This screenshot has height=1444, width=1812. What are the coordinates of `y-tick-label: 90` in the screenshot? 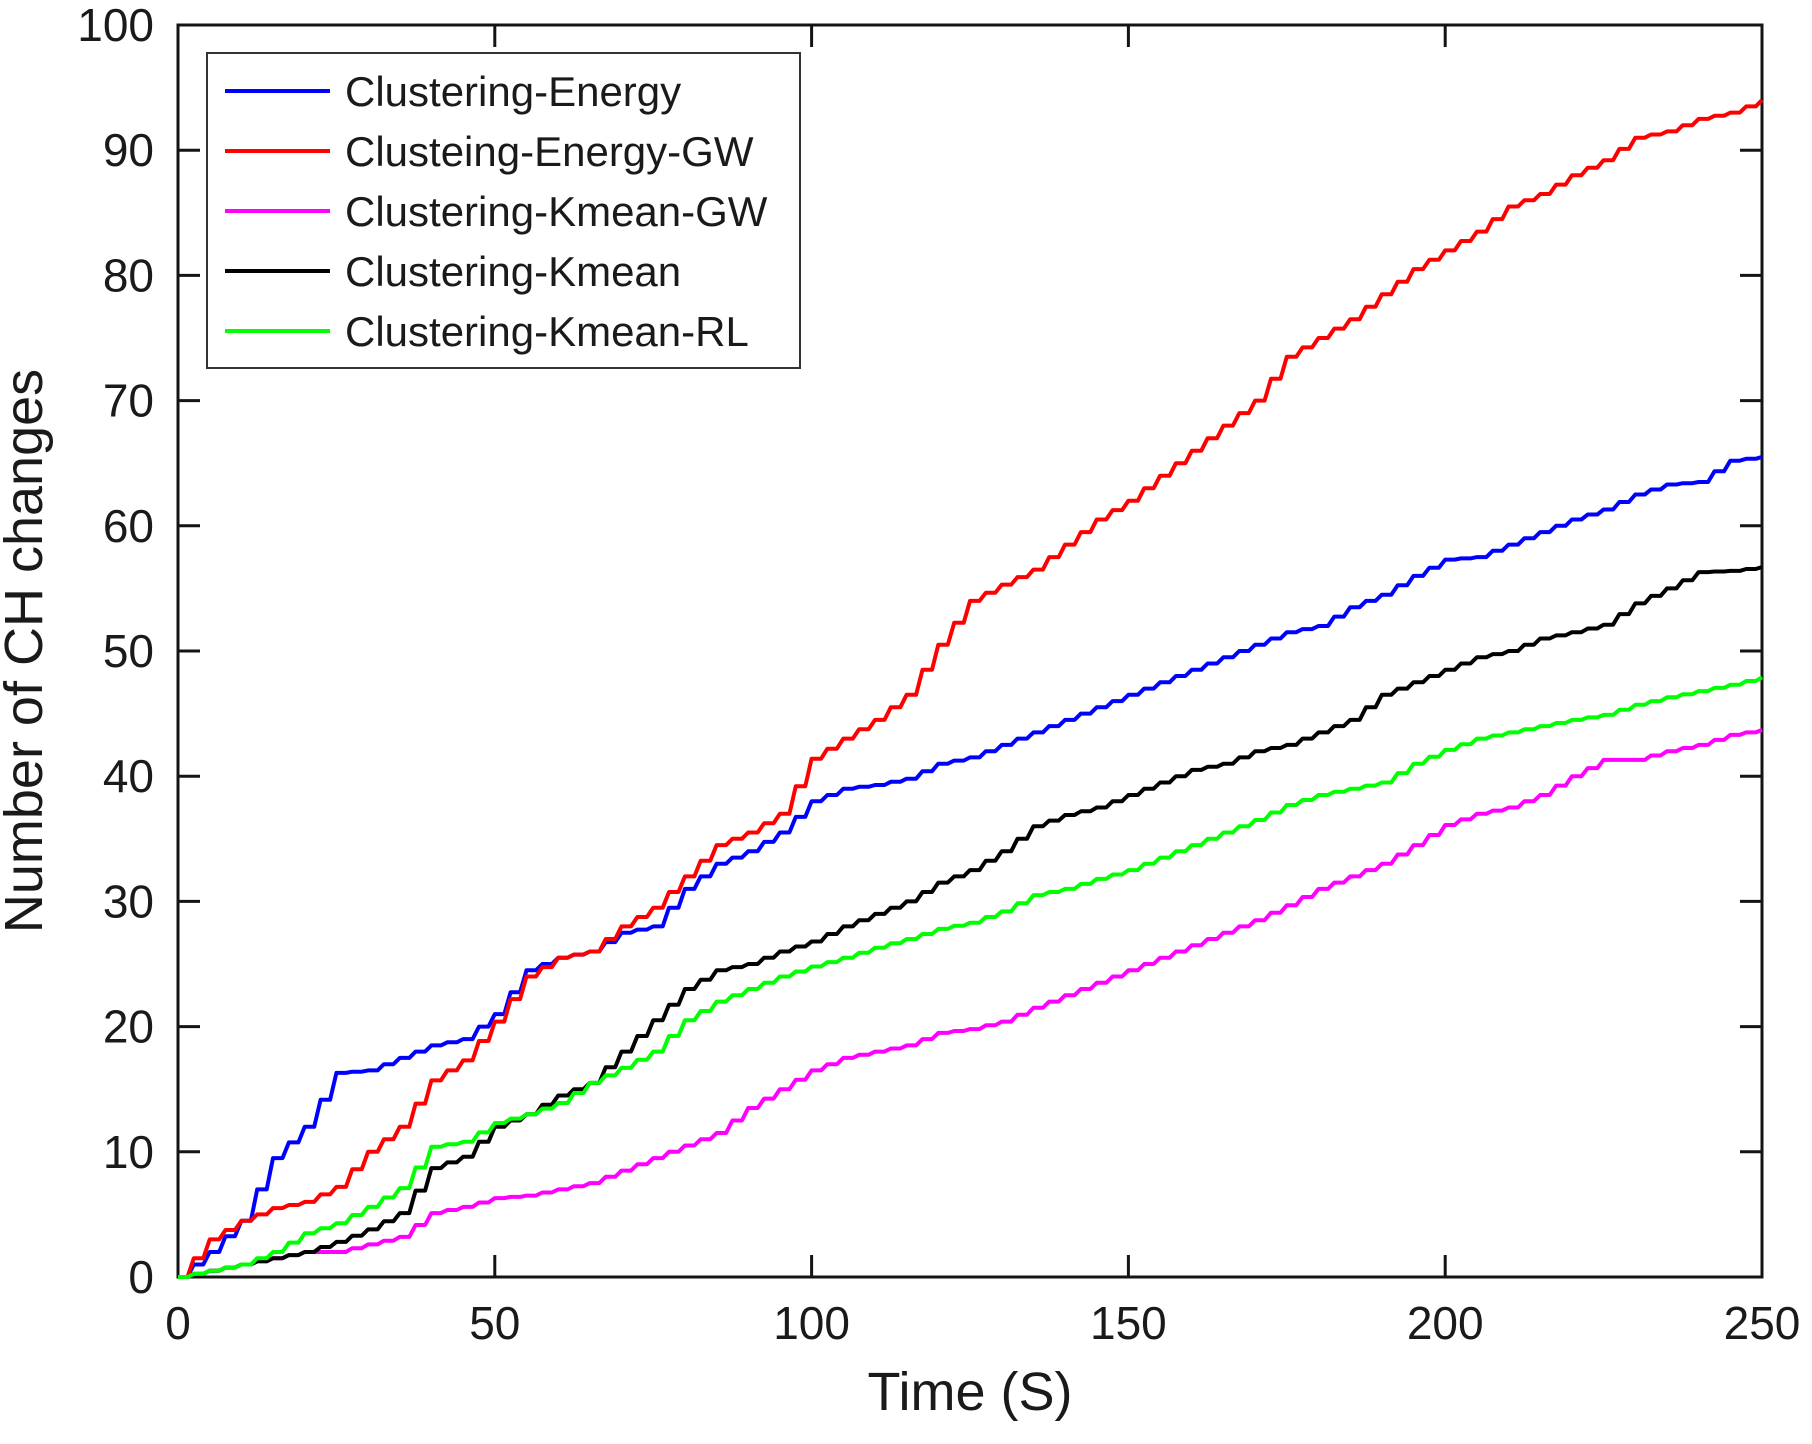 It's located at (128, 150).